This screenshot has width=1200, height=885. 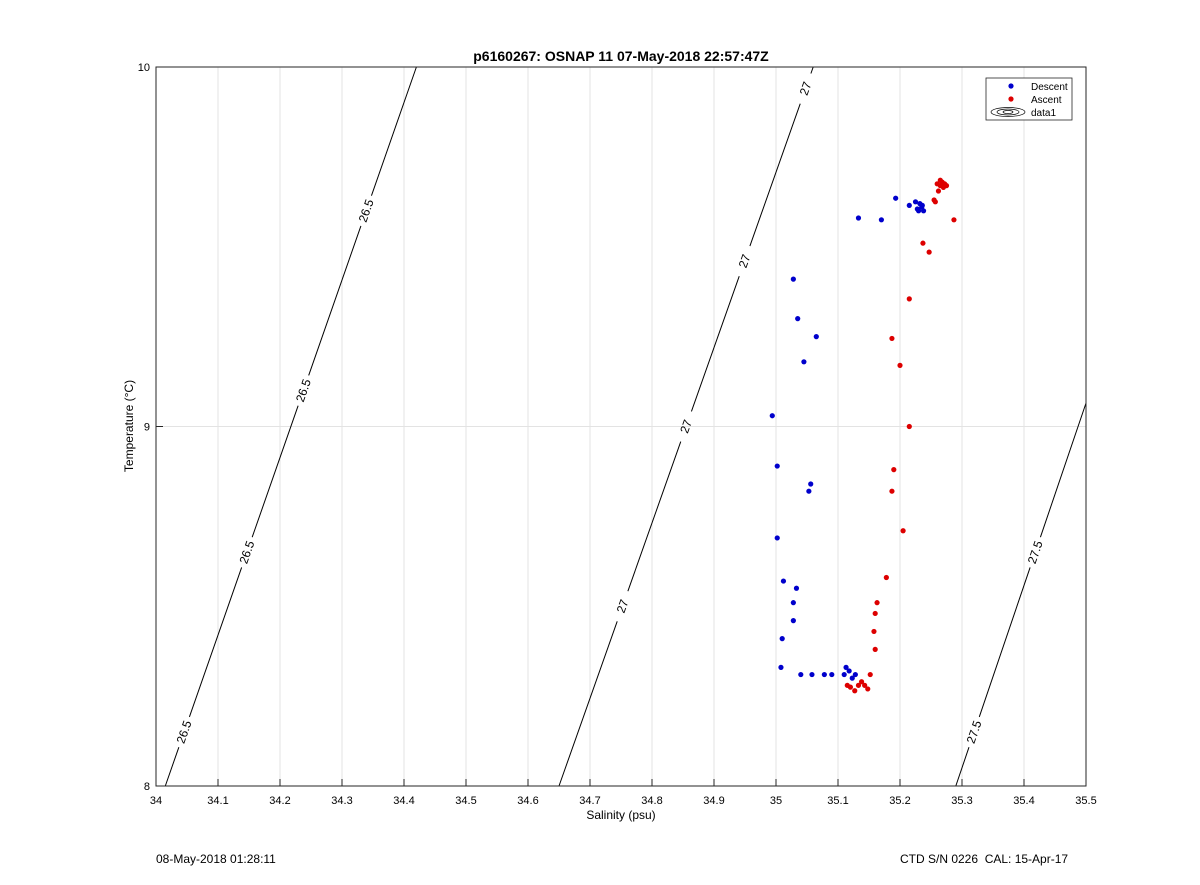 What do you see at coordinates (156, 801) in the screenshot?
I see `x-tick-label: 34` at bounding box center [156, 801].